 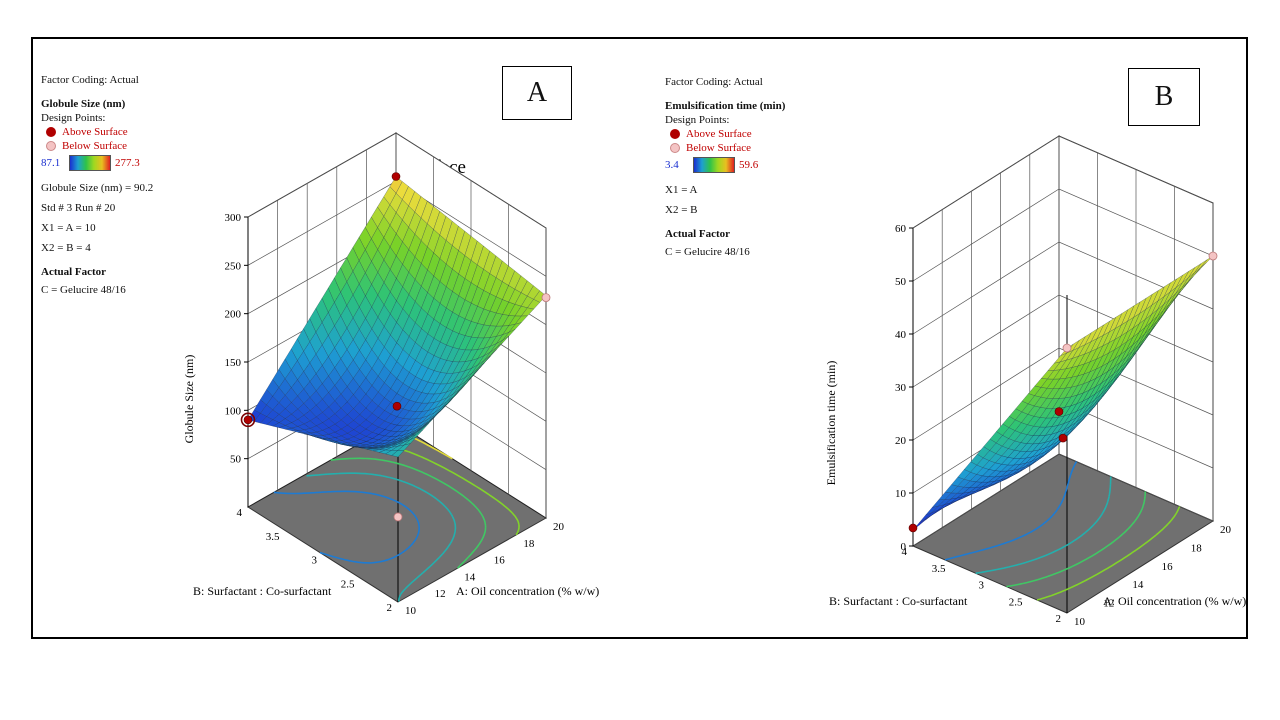 I want to click on panel-letter: B, so click(x=1164, y=96).